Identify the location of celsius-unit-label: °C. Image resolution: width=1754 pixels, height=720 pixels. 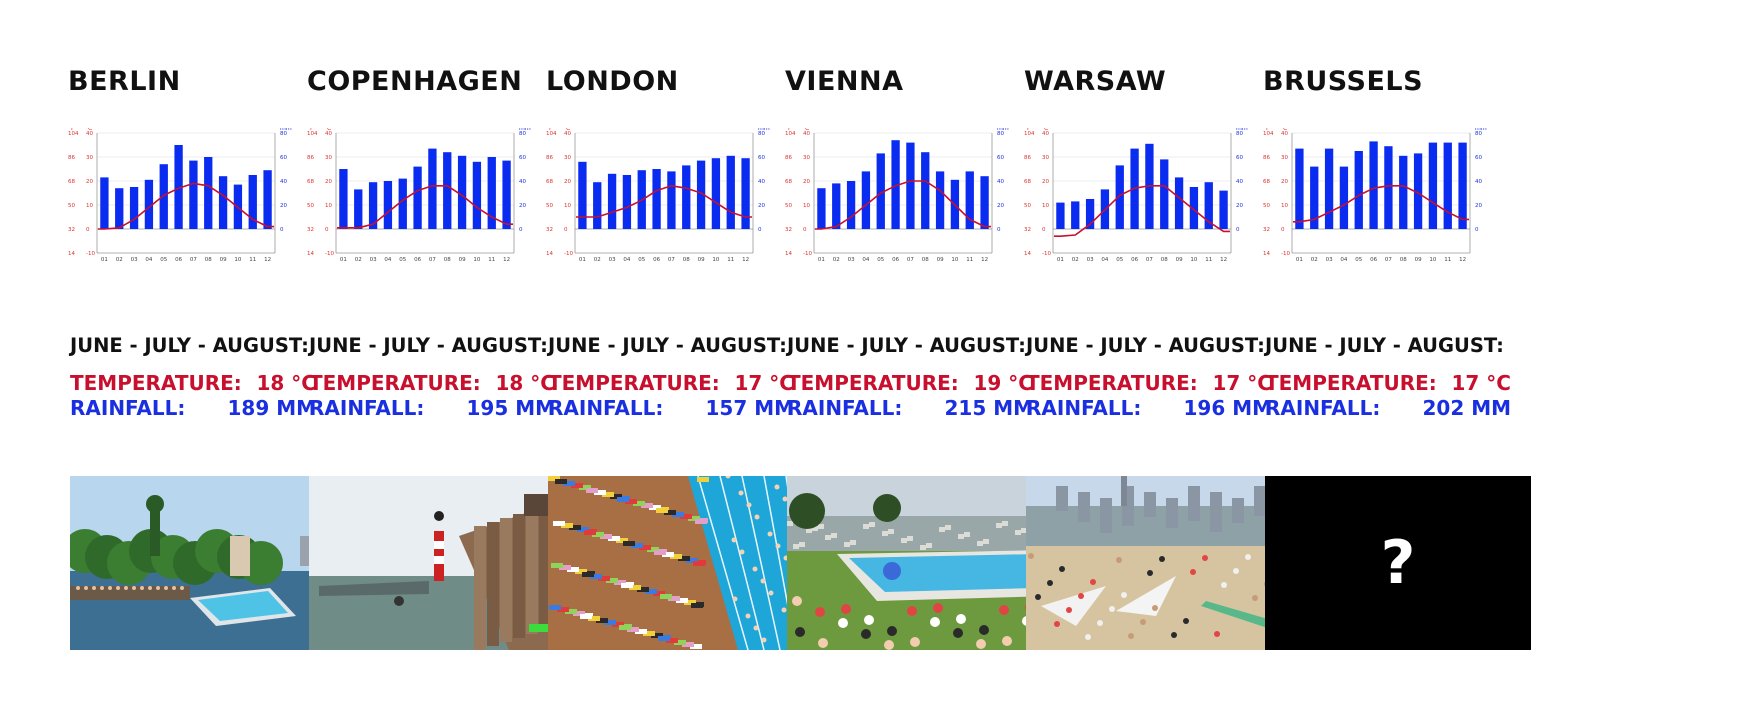
(88, 130).